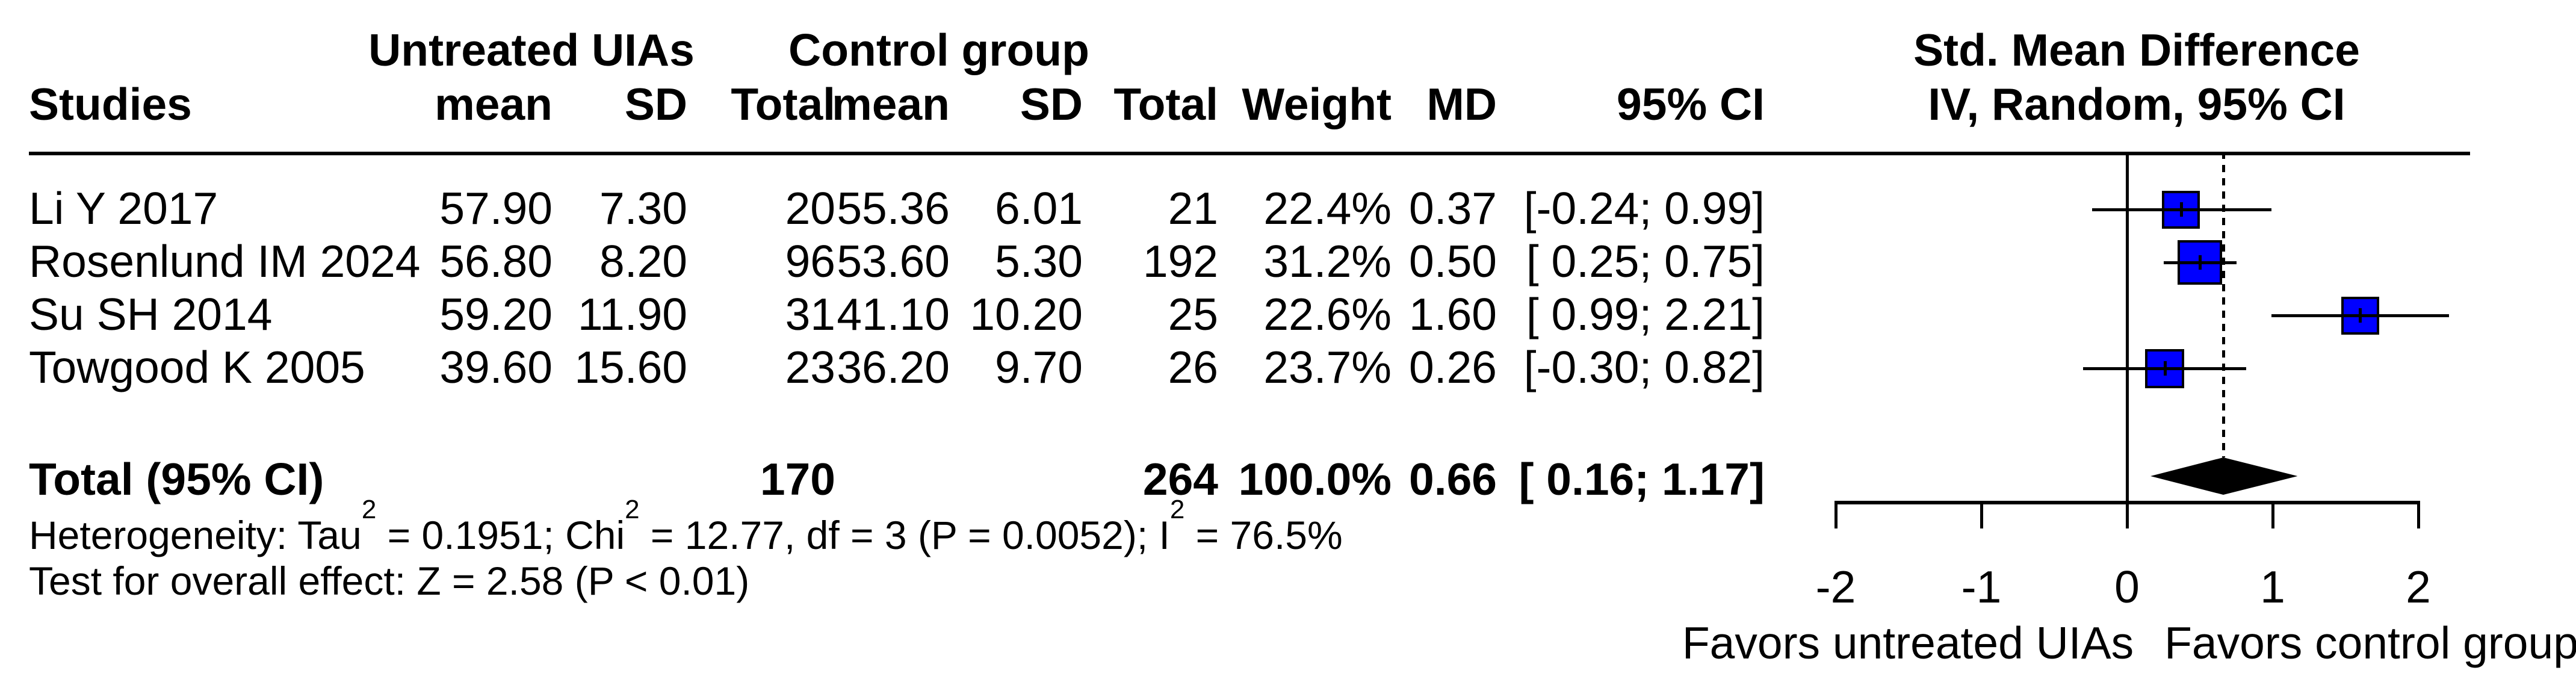 The height and width of the screenshot is (694, 2576). Describe the element at coordinates (1039, 208) in the screenshot. I see `cell-c_sd: 6.01` at that location.